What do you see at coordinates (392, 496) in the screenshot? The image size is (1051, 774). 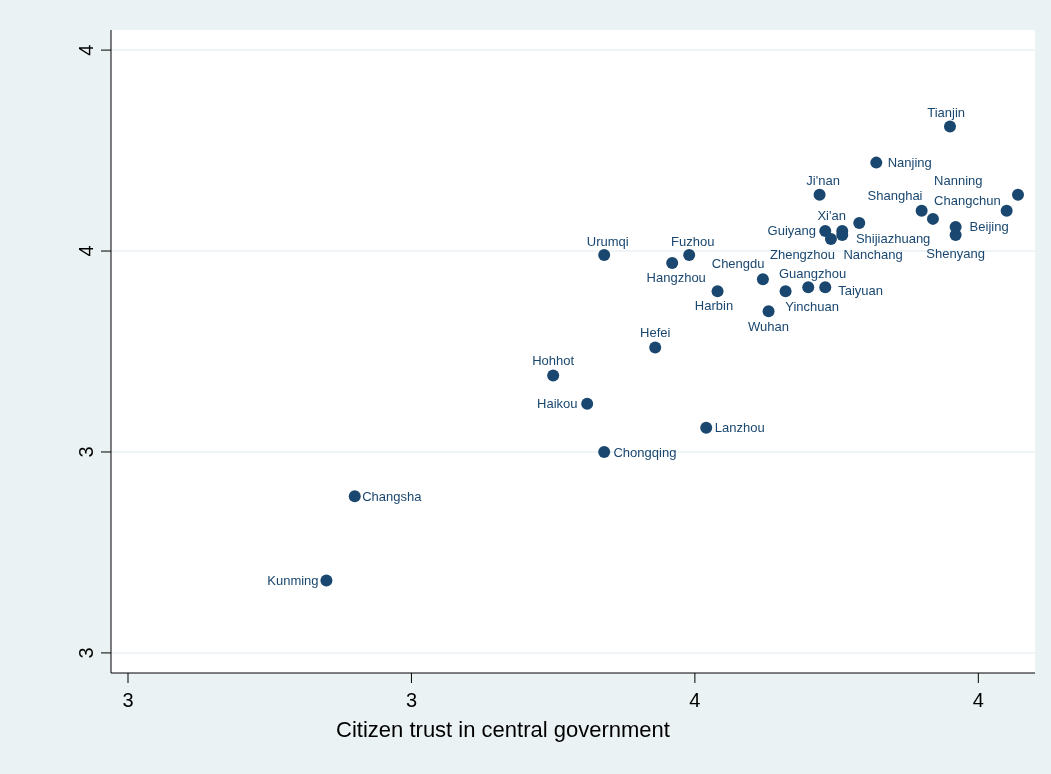 I see `data-label: Changsha` at bounding box center [392, 496].